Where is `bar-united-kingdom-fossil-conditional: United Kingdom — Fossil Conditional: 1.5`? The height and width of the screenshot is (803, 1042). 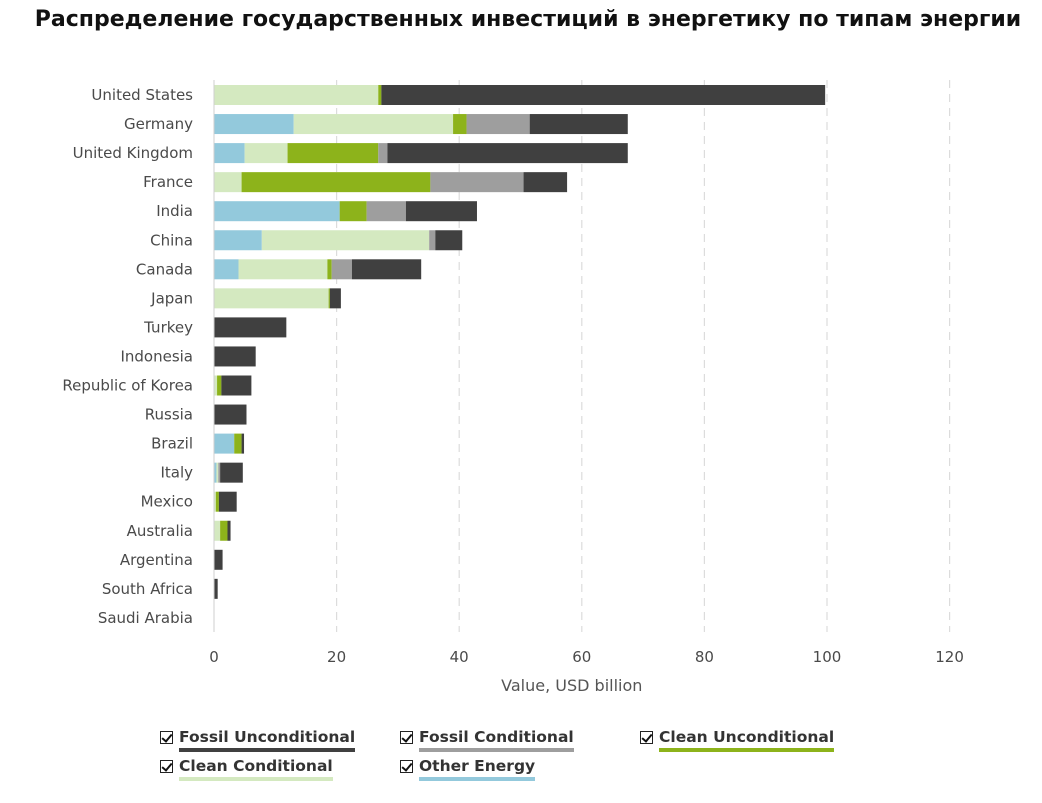
bar-united-kingdom-fossil-conditional: United Kingdom — Fossil Conditional: 1.5 is located at coordinates (383, 153).